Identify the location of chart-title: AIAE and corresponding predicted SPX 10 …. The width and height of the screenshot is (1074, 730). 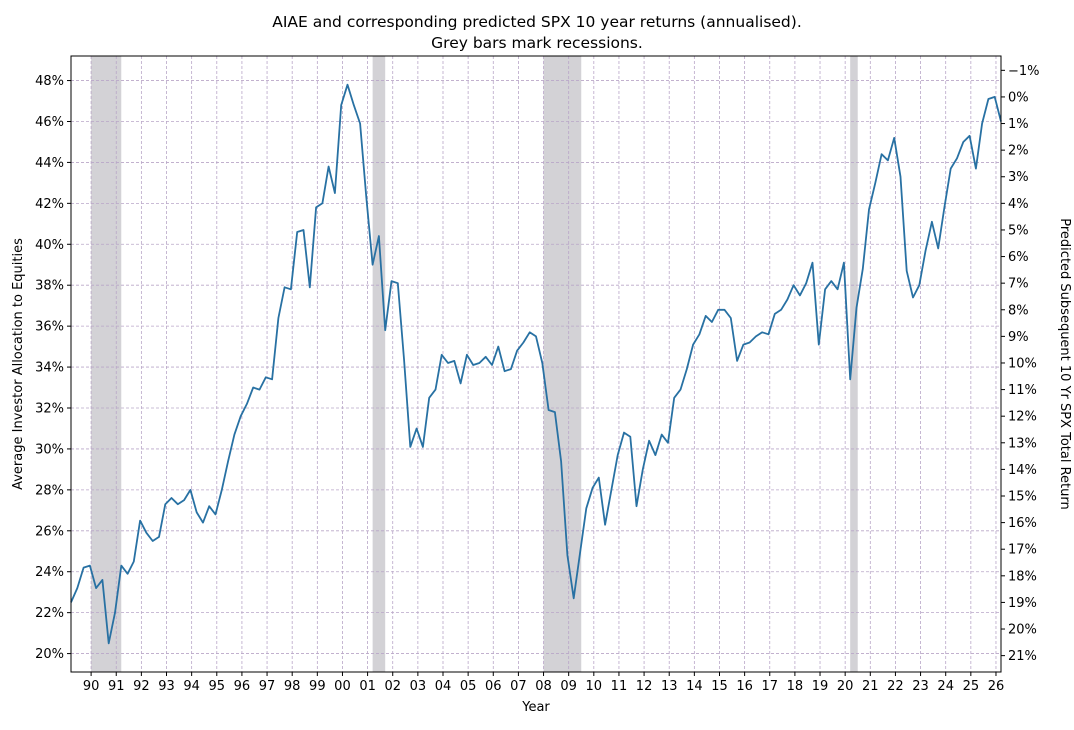
(537, 22).